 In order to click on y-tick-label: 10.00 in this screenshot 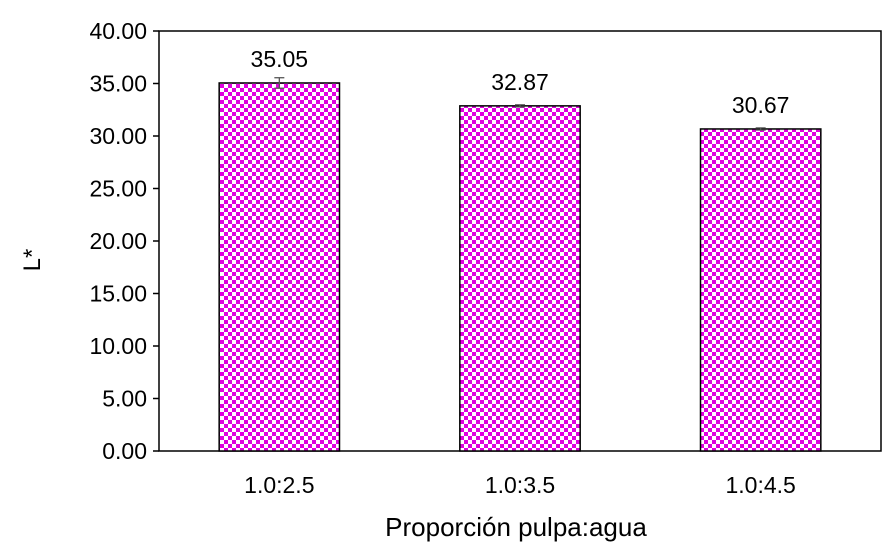, I will do `click(118, 346)`.